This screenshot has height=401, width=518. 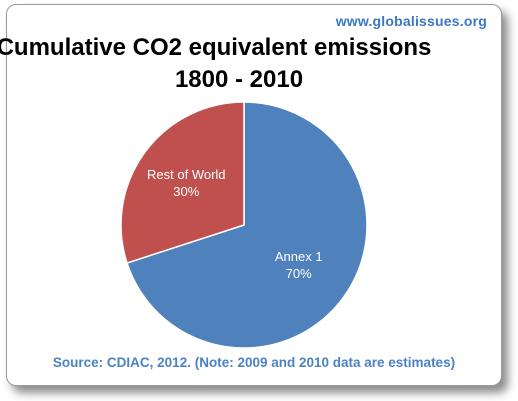 What do you see at coordinates (299, 256) in the screenshot?
I see `slice-label: Annex 1` at bounding box center [299, 256].